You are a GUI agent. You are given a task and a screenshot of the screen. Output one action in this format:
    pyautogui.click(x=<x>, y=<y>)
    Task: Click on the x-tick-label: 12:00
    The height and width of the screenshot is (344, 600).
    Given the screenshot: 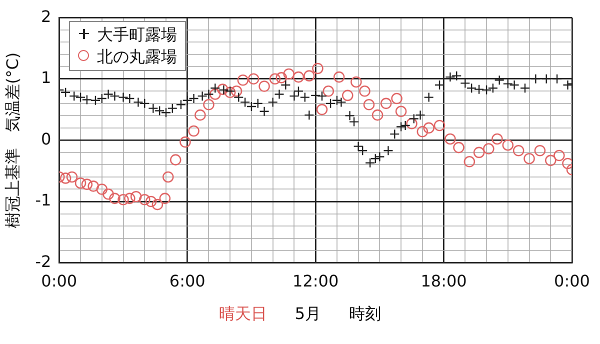 What is the action you would take?
    pyautogui.click(x=315, y=281)
    